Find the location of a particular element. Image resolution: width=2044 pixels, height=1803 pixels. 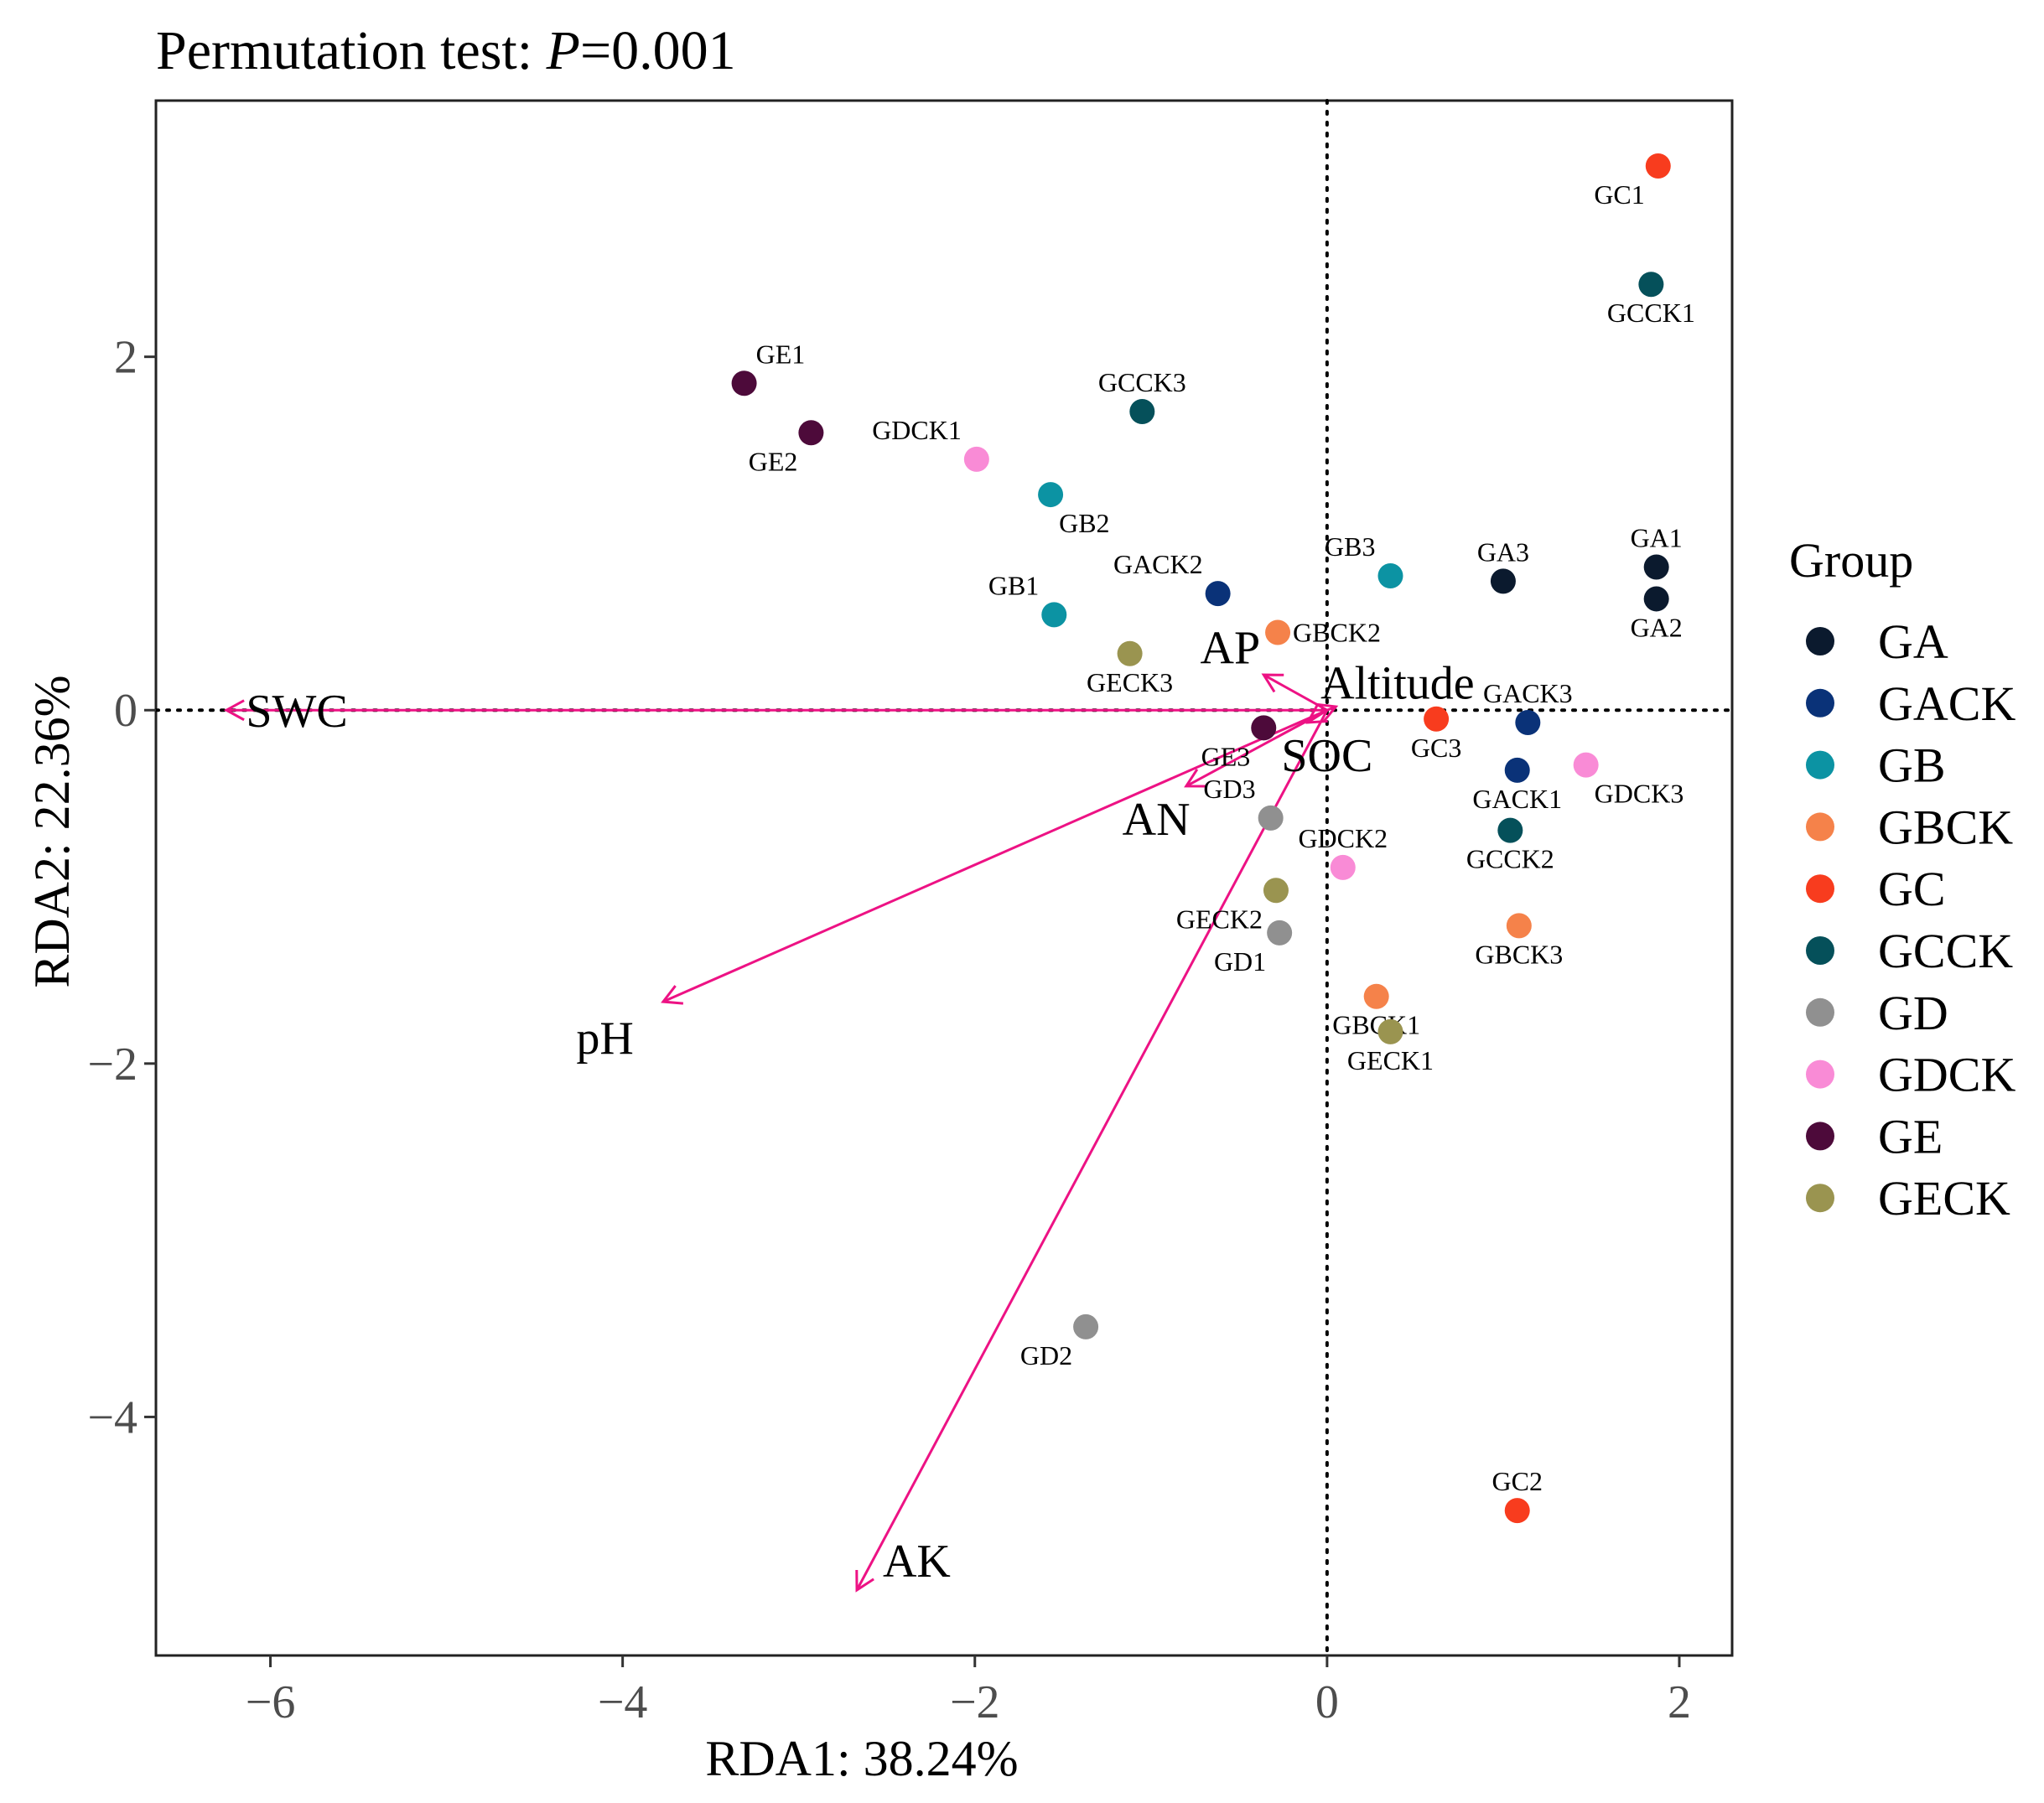

point-gcck2: GCCK2 is located at coordinates (1510, 845).